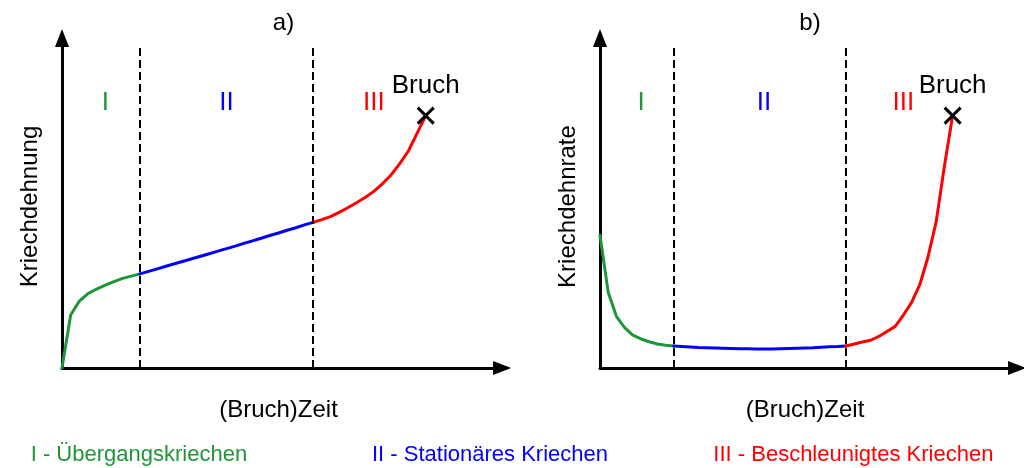  What do you see at coordinates (566, 206) in the screenshot?
I see `y-axis-title: Kriechdehnrate` at bounding box center [566, 206].